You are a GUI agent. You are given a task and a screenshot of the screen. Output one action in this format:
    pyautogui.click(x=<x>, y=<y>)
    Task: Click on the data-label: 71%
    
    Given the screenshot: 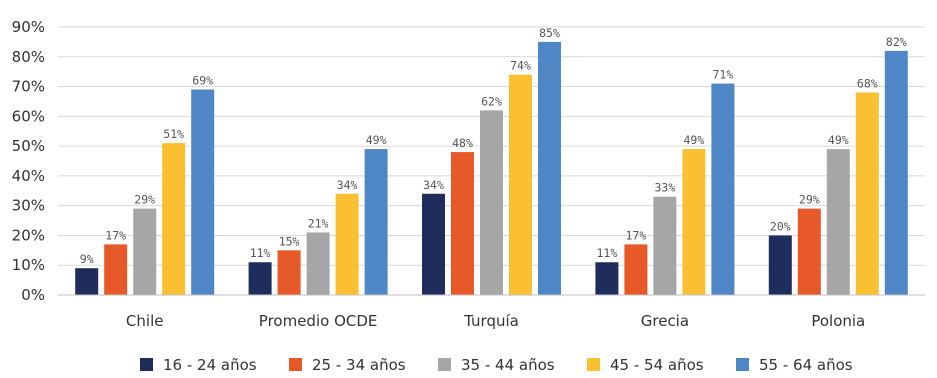 What is the action you would take?
    pyautogui.click(x=723, y=75)
    